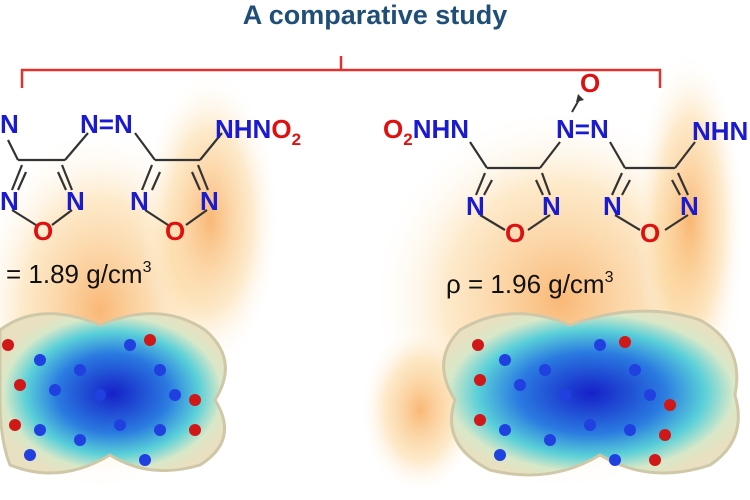 The image size is (750, 500). I want to click on figure-title: A comparative study, so click(375, 15).